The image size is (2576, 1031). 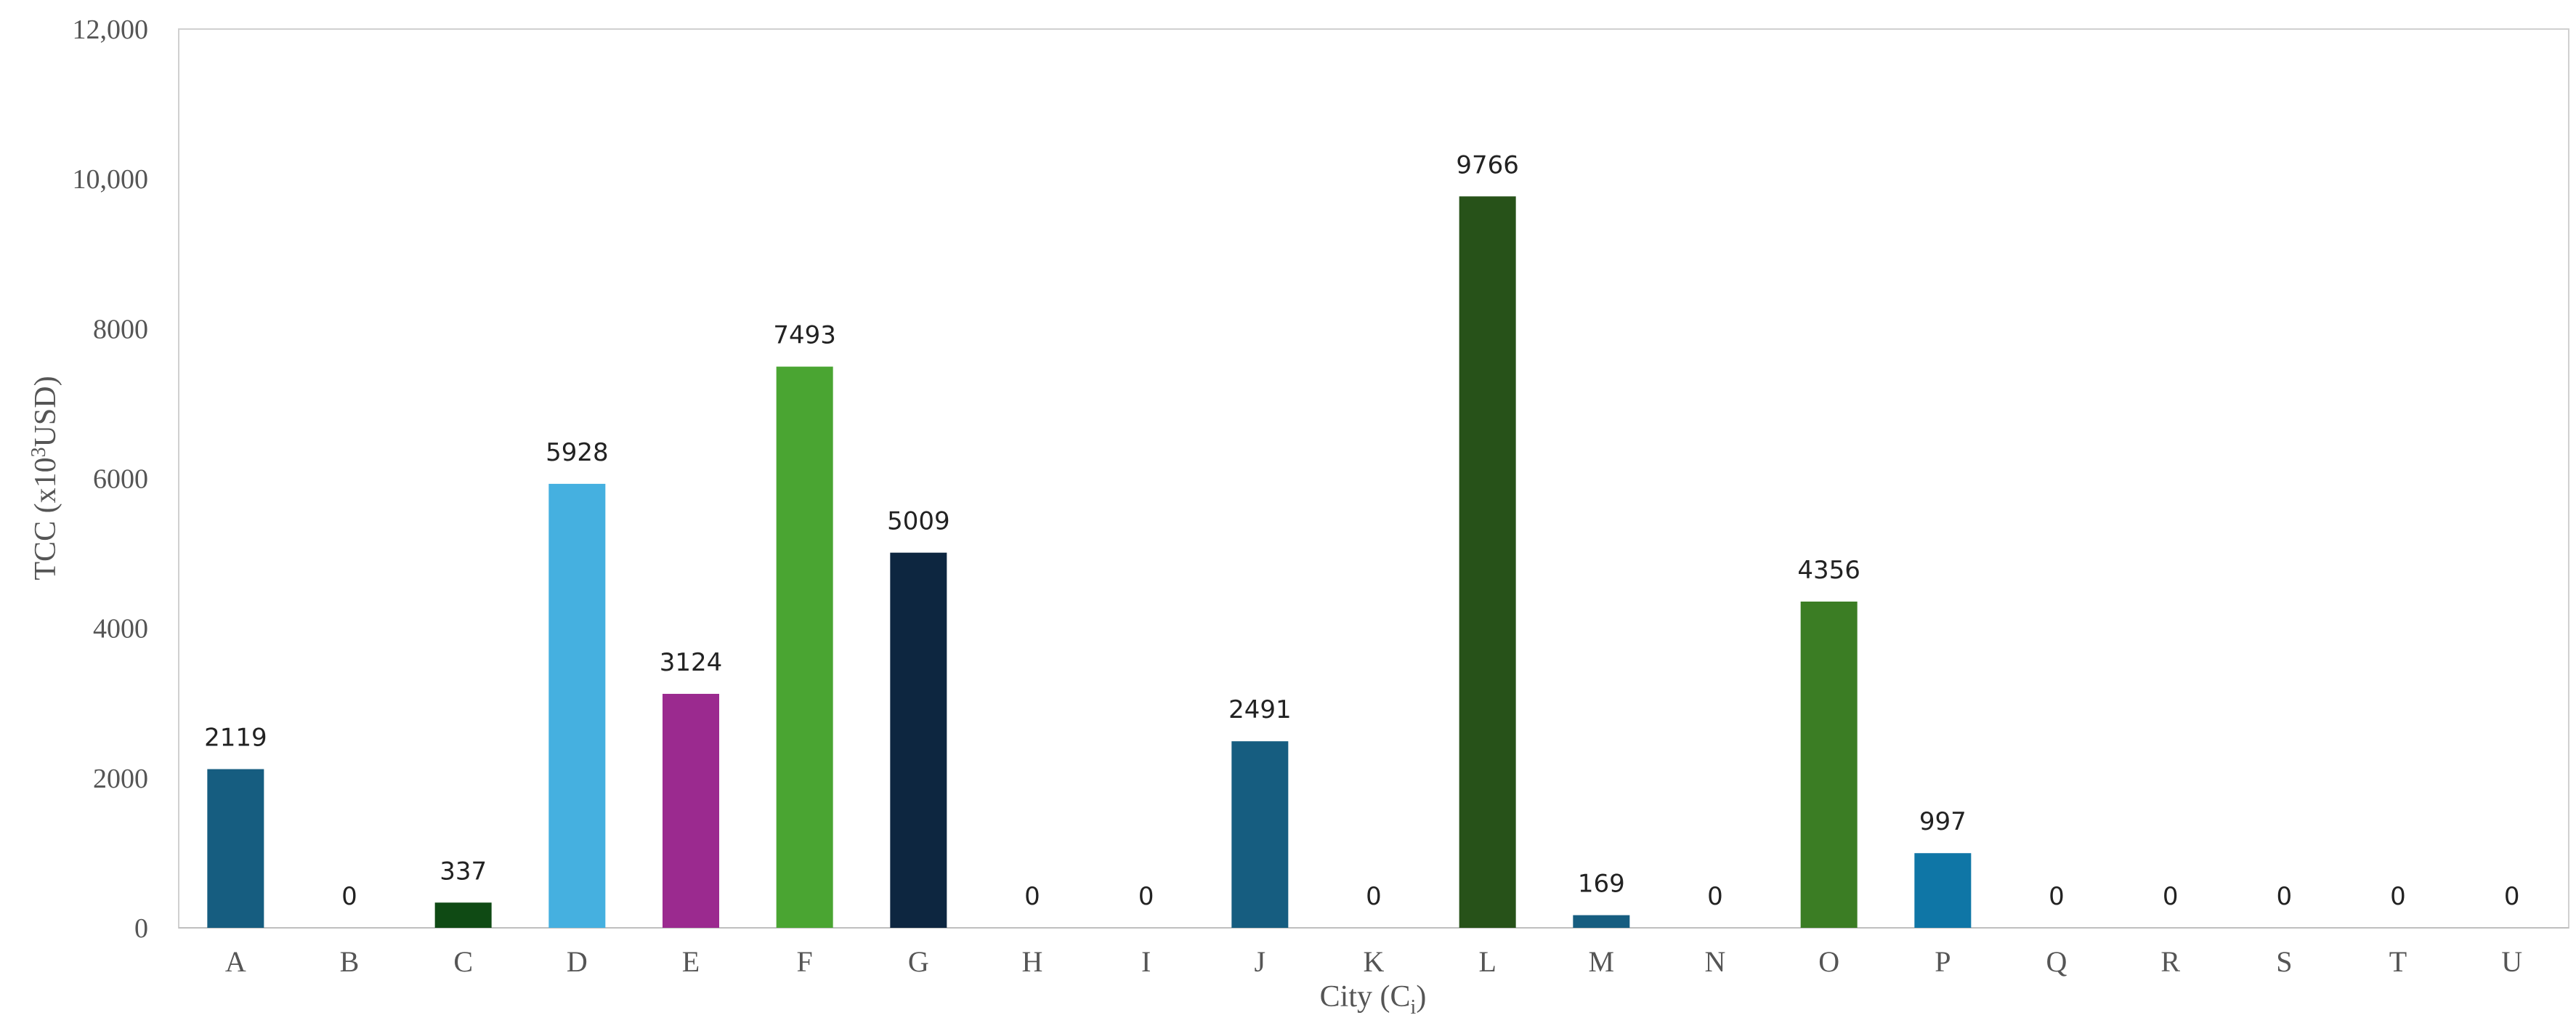 What do you see at coordinates (2171, 897) in the screenshot?
I see `data-label-R: 0` at bounding box center [2171, 897].